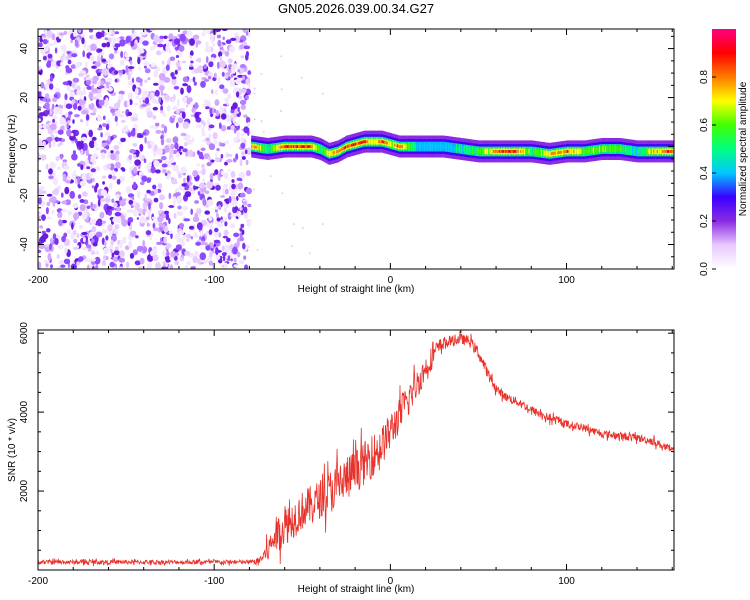  Describe the element at coordinates (24, 49) in the screenshot. I see `y-tick-label: 40` at that location.